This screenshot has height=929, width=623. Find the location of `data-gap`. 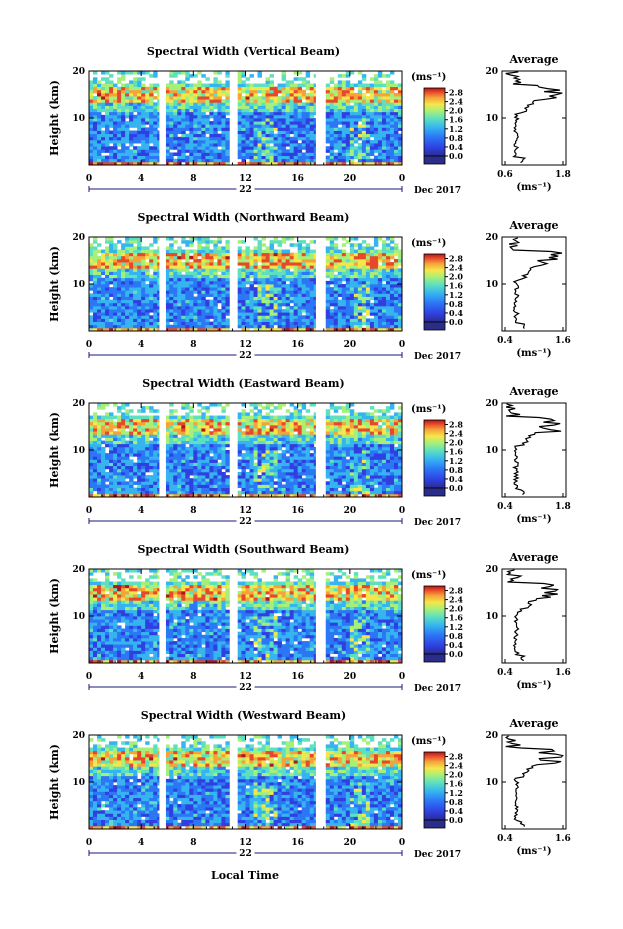

data-gap is located at coordinates (233, 284).